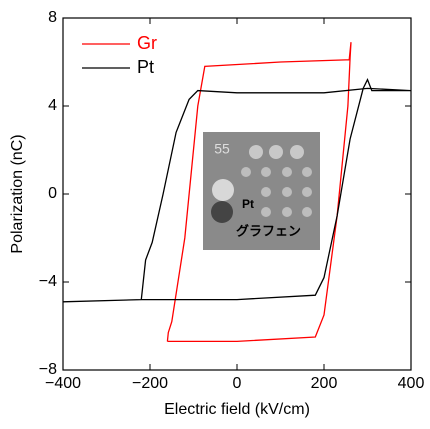 Image resolution: width=430 pixels, height=429 pixels. Describe the element at coordinates (222, 149) in the screenshot. I see `inset-label: 55` at that location.